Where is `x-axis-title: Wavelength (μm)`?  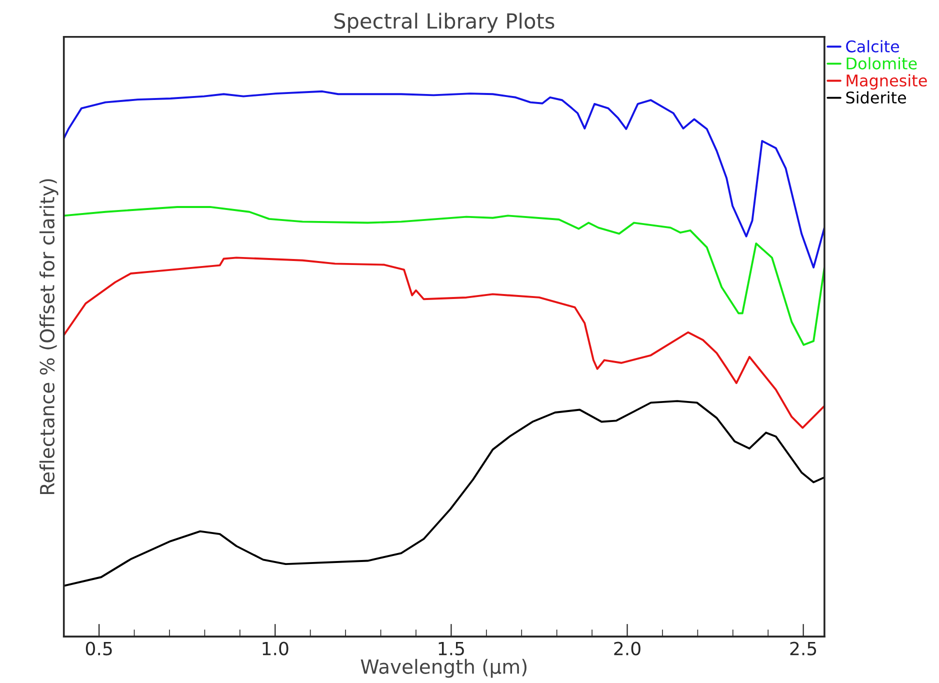 x-axis-title: Wavelength (μm) is located at coordinates (443, 668).